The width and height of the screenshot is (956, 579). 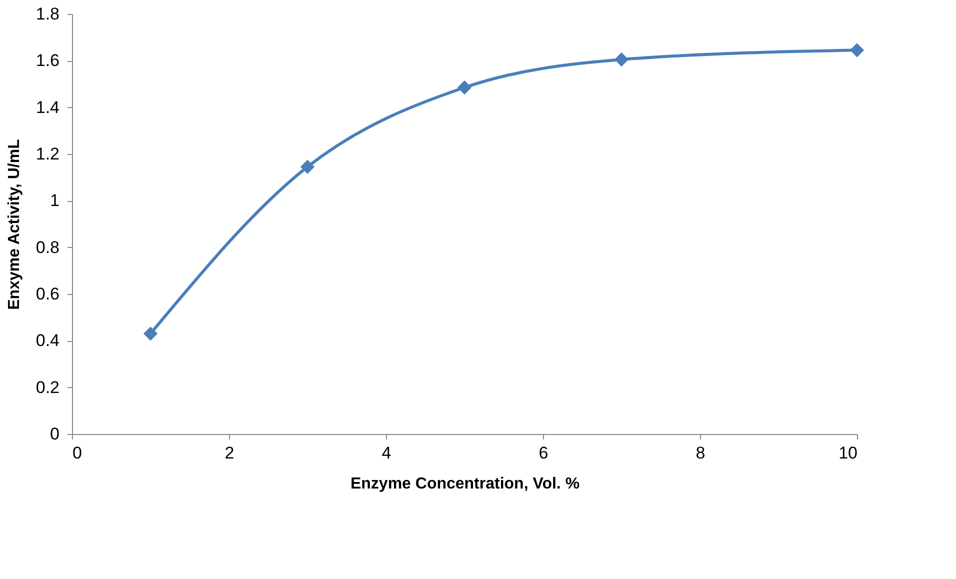 What do you see at coordinates (55, 200) in the screenshot?
I see `y-tick-label: 1` at bounding box center [55, 200].